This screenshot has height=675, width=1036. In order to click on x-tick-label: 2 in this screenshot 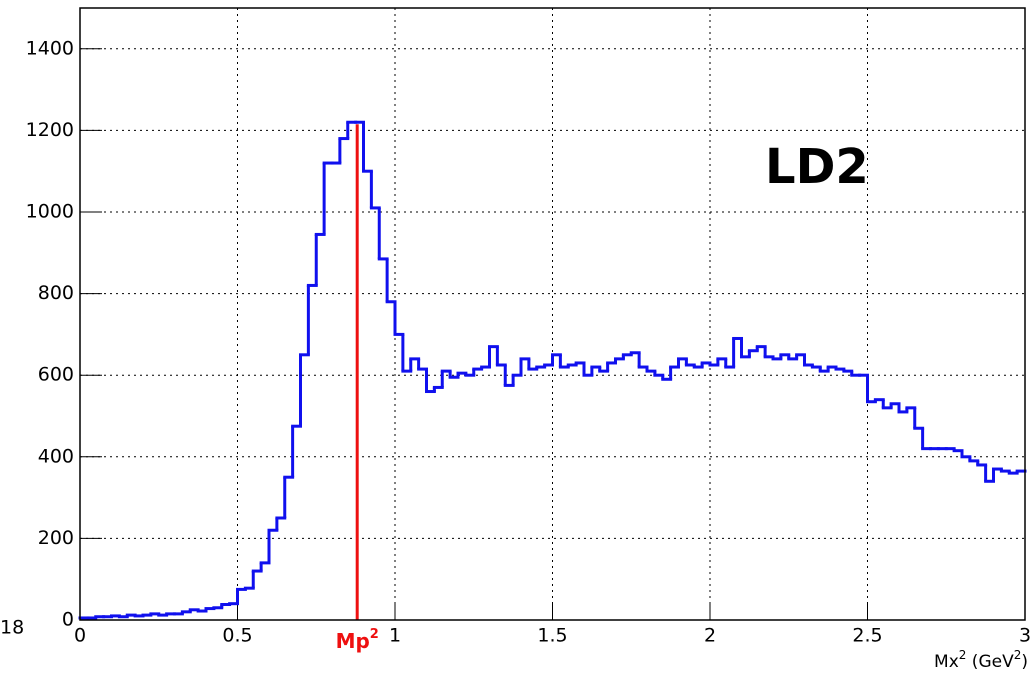, I will do `click(710, 636)`.